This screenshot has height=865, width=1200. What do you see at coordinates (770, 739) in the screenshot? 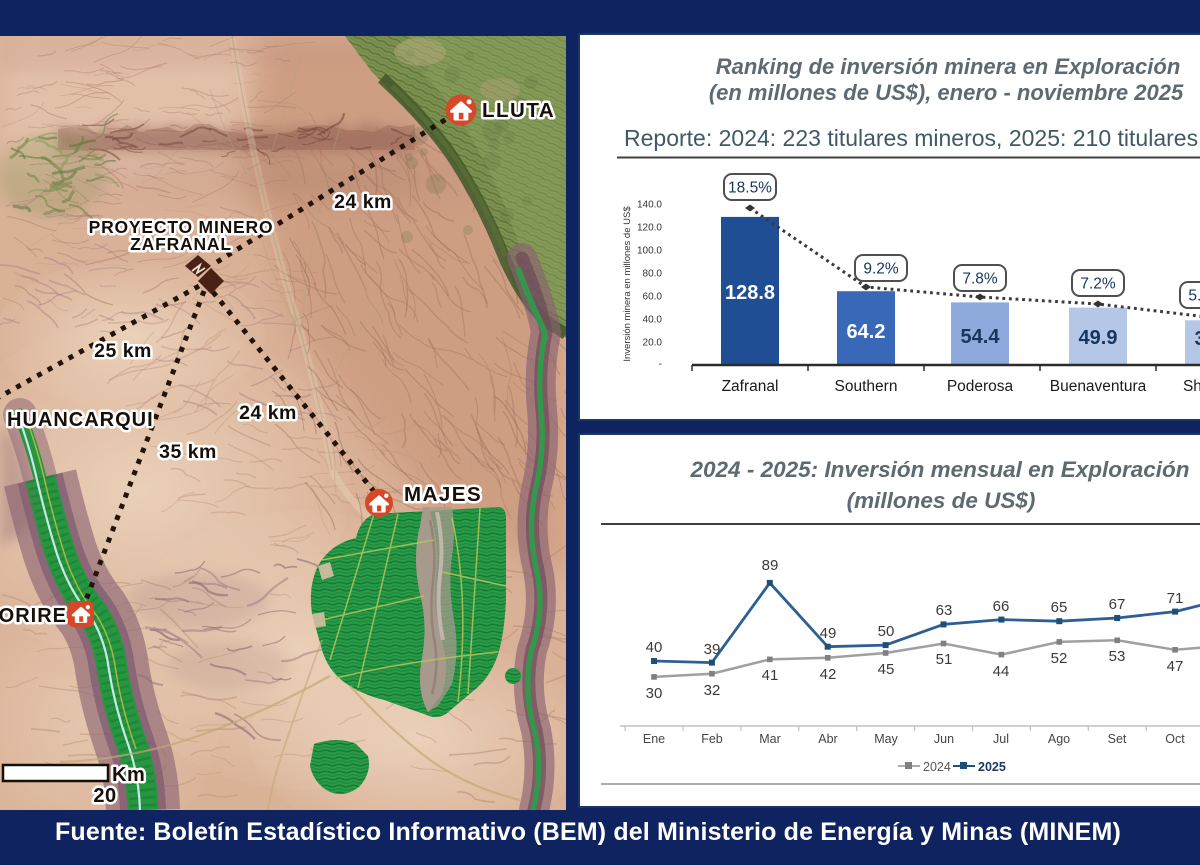
I see `svg-text: Mar` at bounding box center [770, 739].